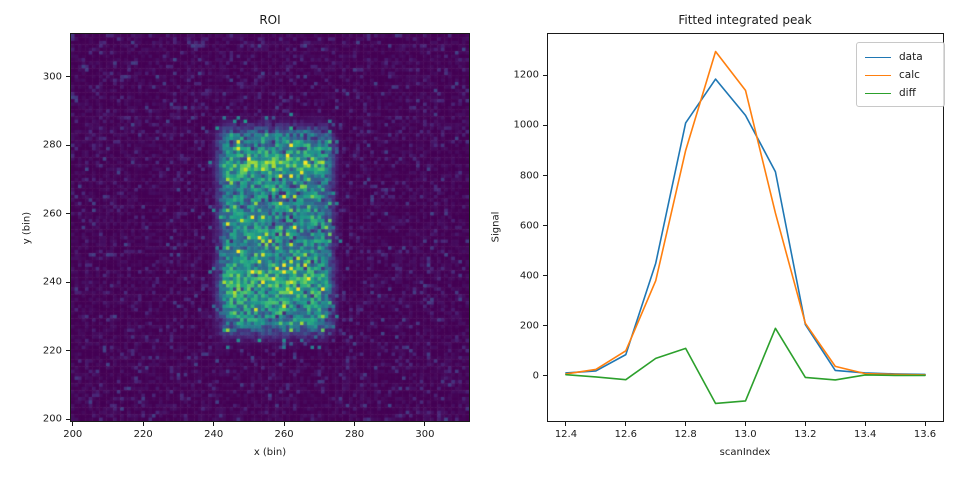 The height and width of the screenshot is (480, 960). Describe the element at coordinates (925, 434) in the screenshot. I see `x-tick-label: 13.6` at that location.